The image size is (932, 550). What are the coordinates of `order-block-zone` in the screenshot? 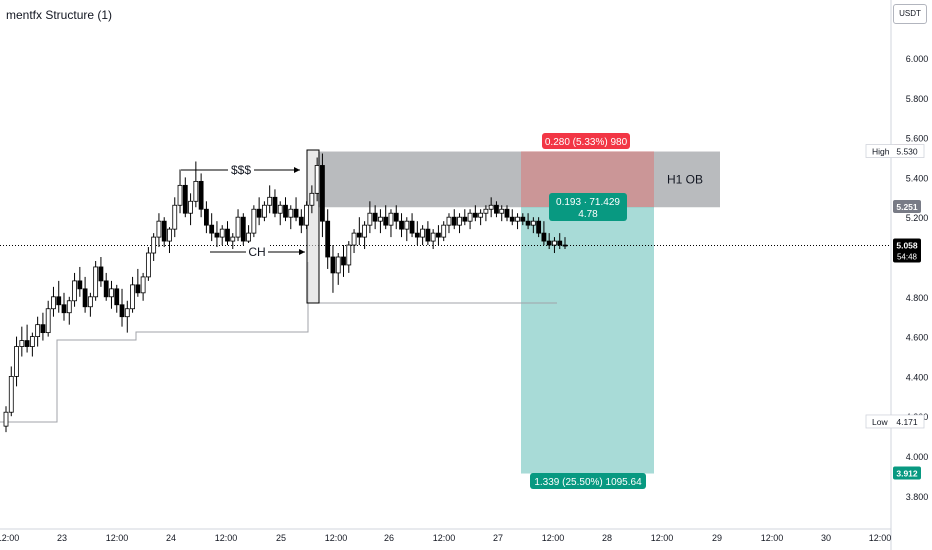 It's located at (519, 179).